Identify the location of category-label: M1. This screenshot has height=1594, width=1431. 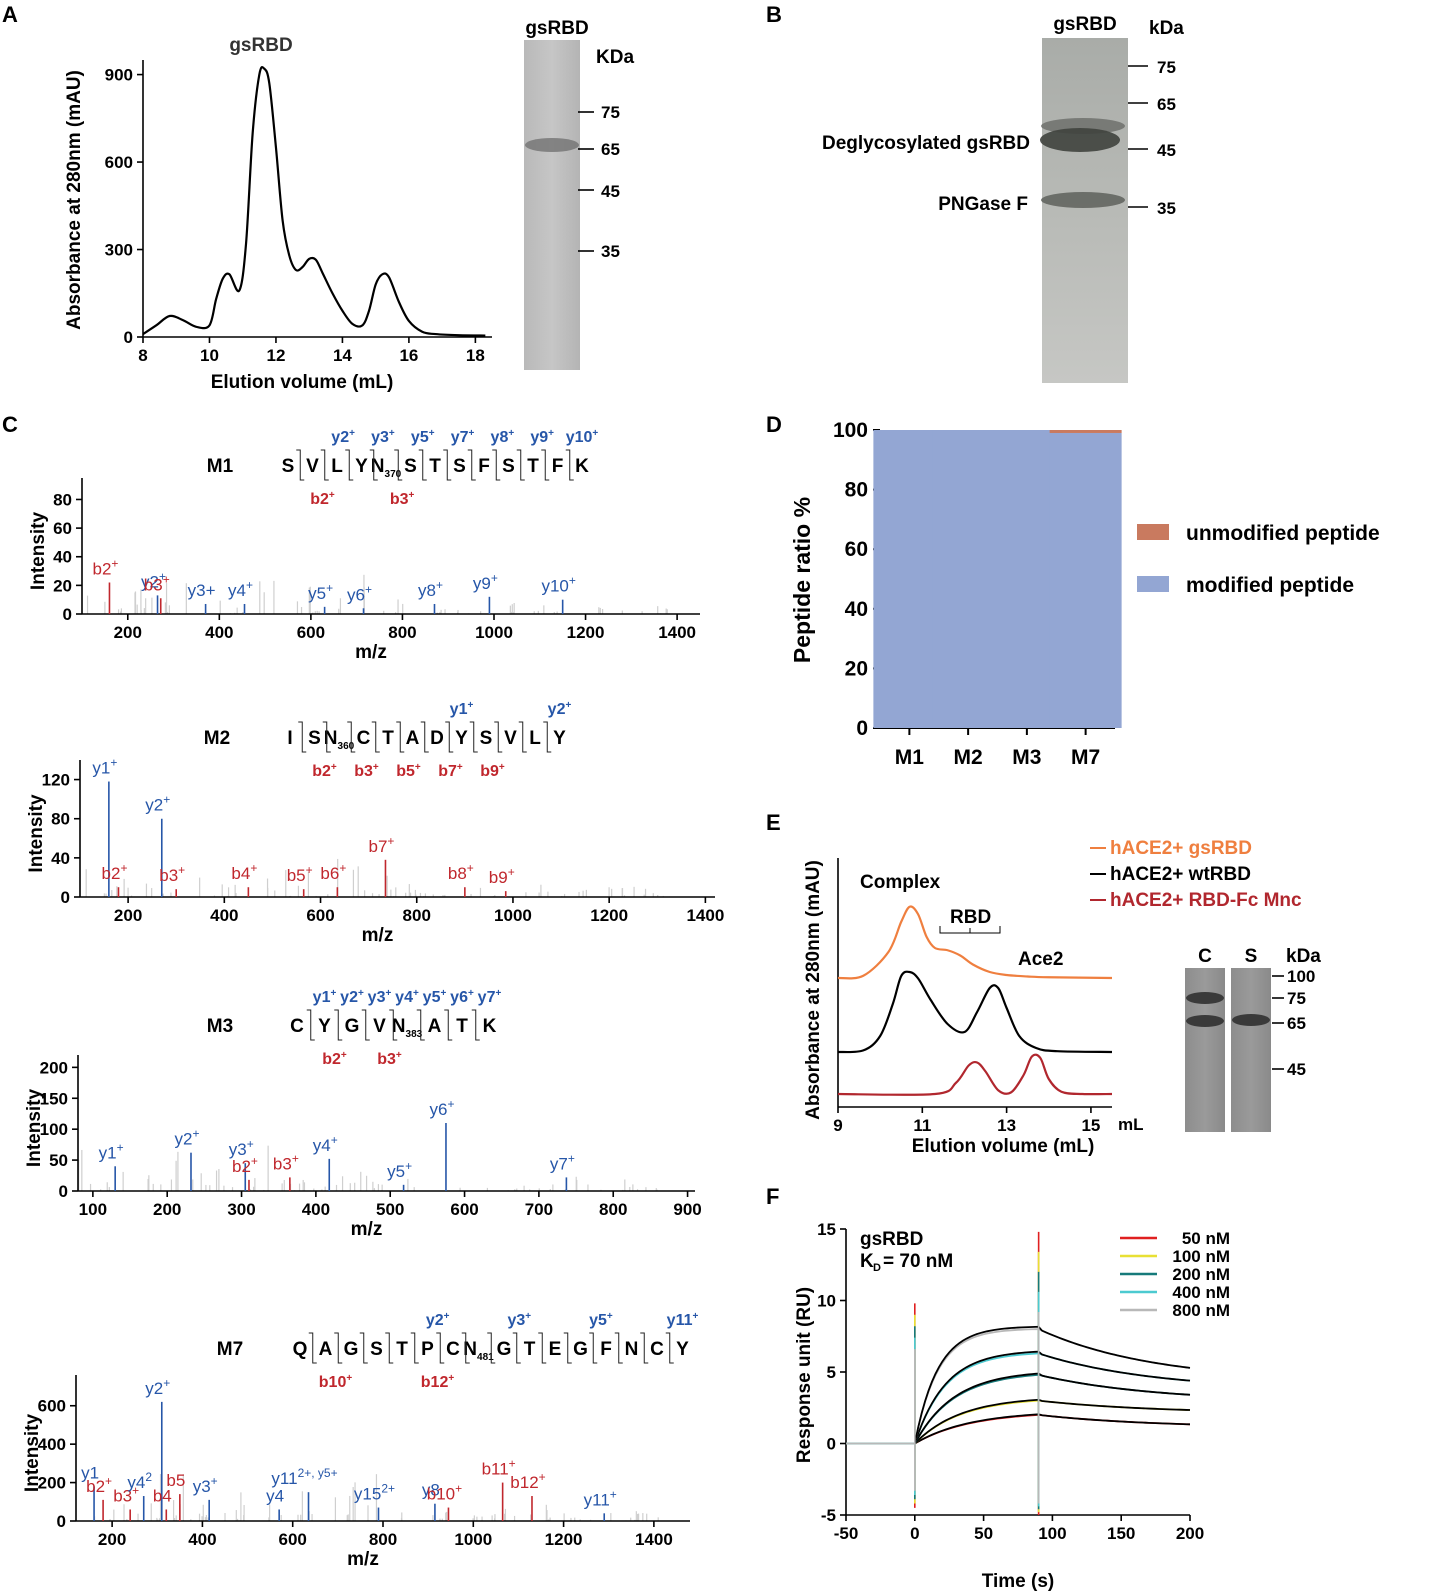
(909, 757).